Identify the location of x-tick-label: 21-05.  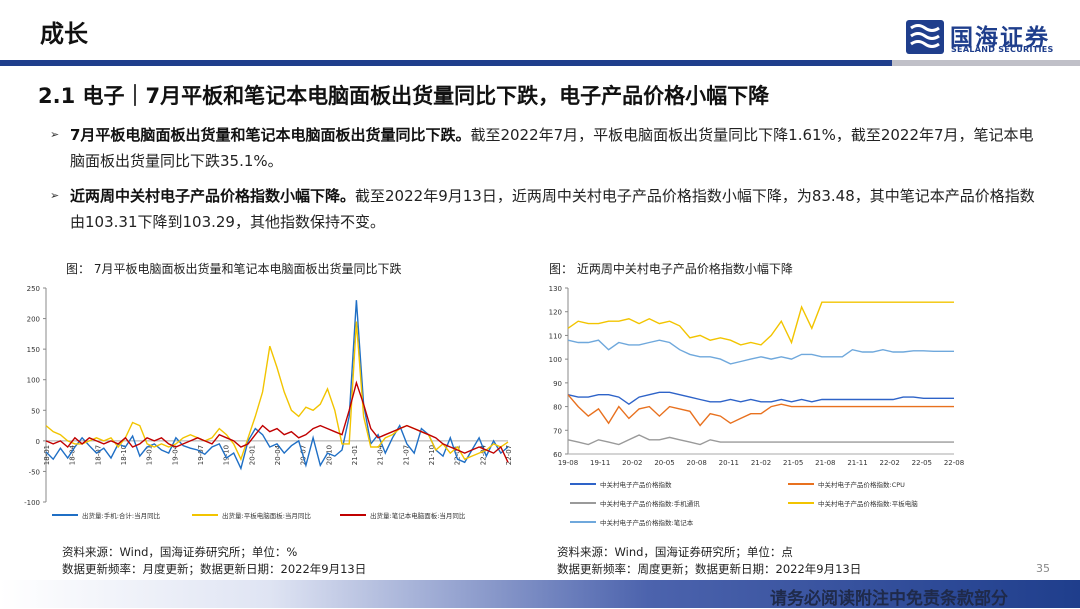
(793, 463).